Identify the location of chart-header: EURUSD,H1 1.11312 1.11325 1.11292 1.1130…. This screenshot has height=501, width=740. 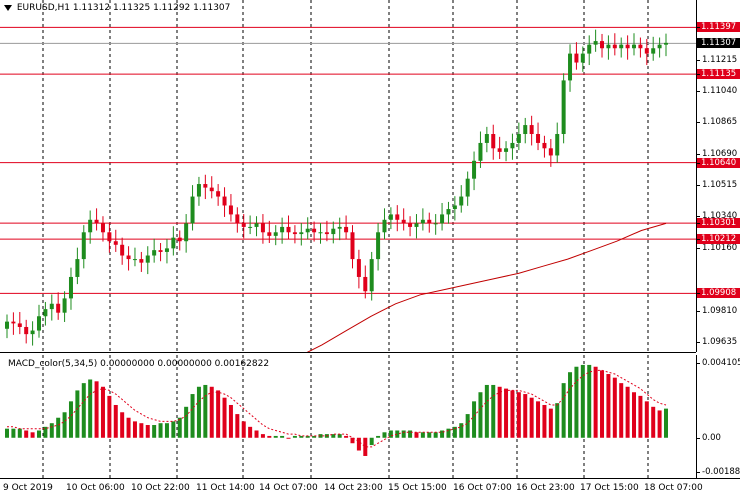
(117, 8).